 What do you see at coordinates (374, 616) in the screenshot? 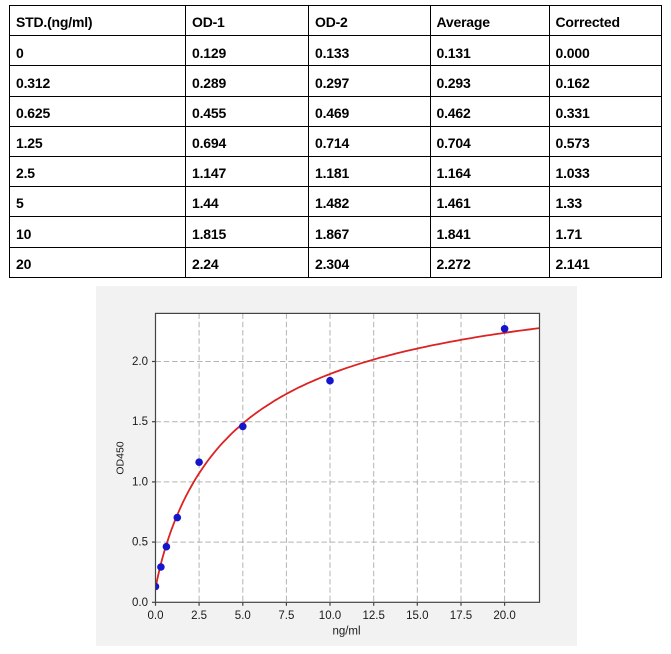
I see `svg-text: 12.5` at bounding box center [374, 616].